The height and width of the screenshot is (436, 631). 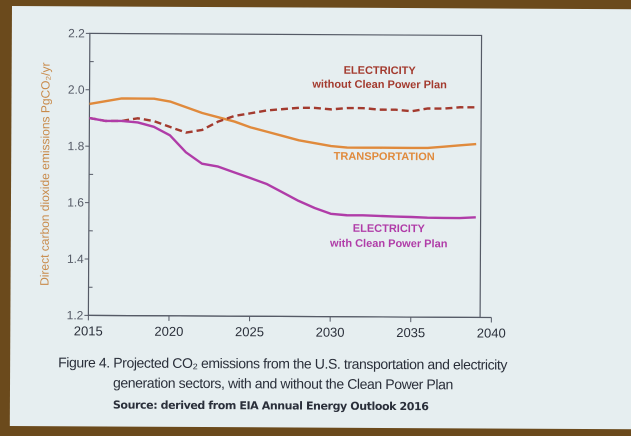 What do you see at coordinates (76, 146) in the screenshot?
I see `y-tick-label: 1.8` at bounding box center [76, 146].